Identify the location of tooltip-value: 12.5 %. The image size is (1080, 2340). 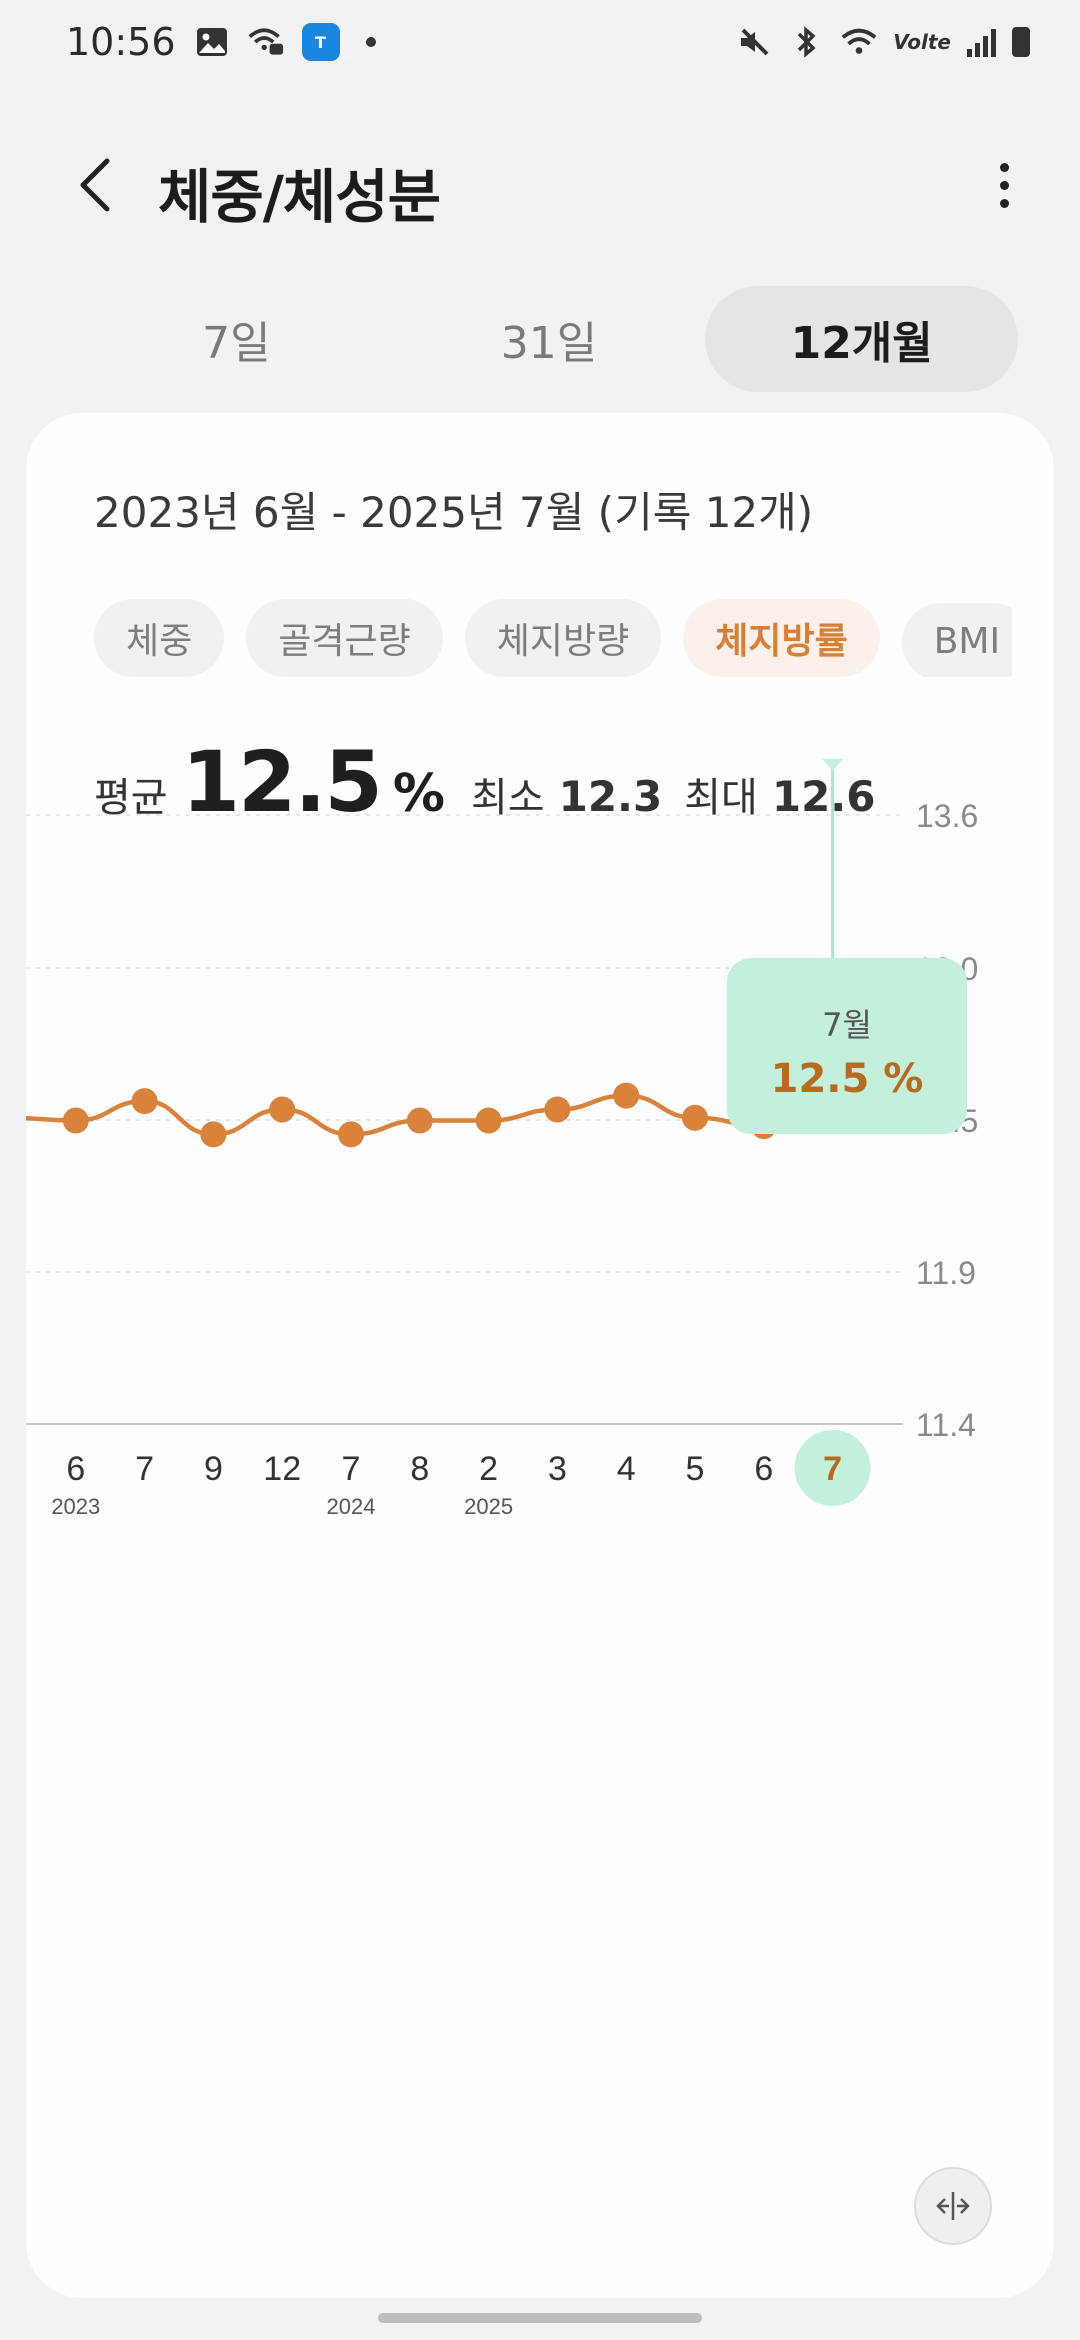
(847, 1079).